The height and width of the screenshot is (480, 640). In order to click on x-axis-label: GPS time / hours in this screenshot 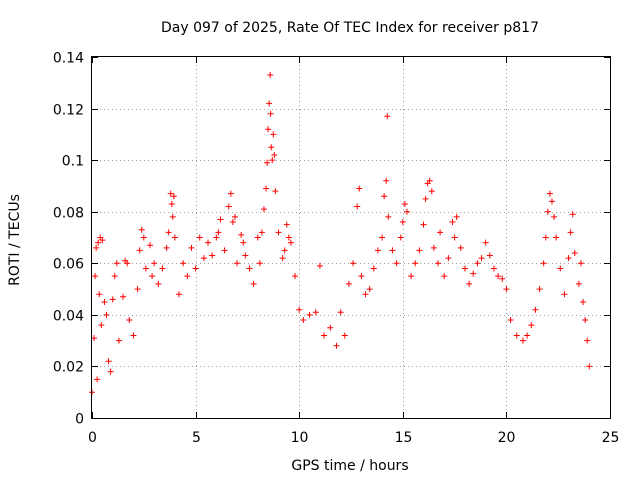, I will do `click(349, 466)`.